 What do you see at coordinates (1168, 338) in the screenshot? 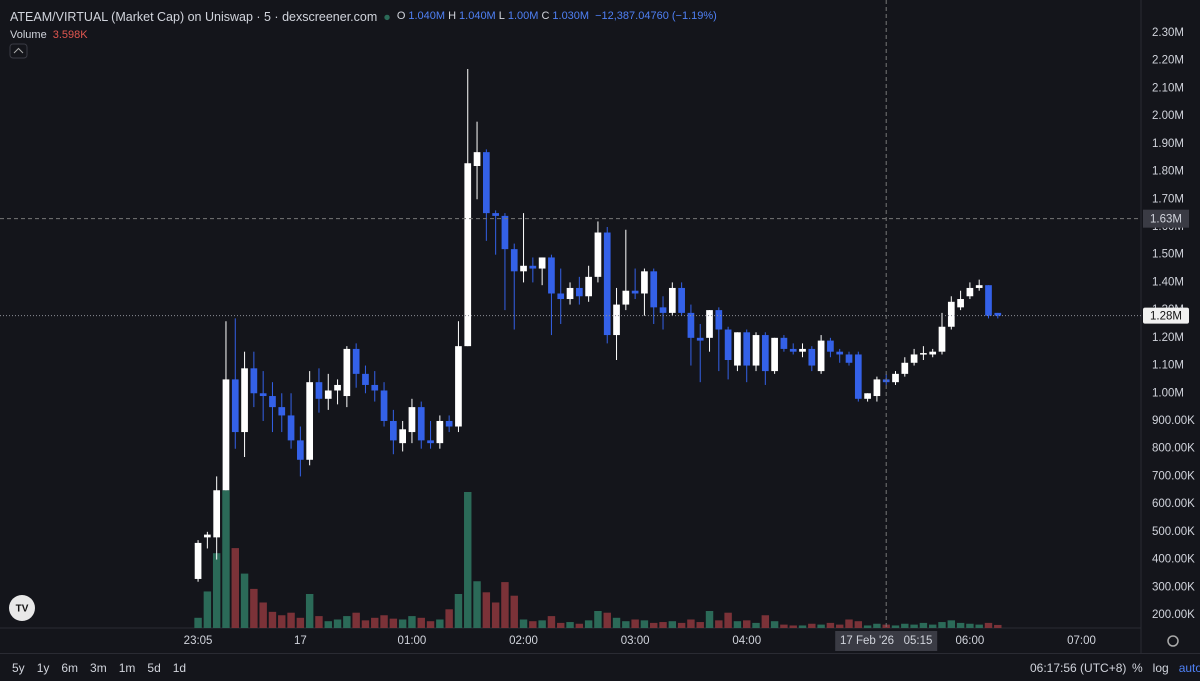
I see `y-tick-label: 1.20M` at bounding box center [1168, 338].